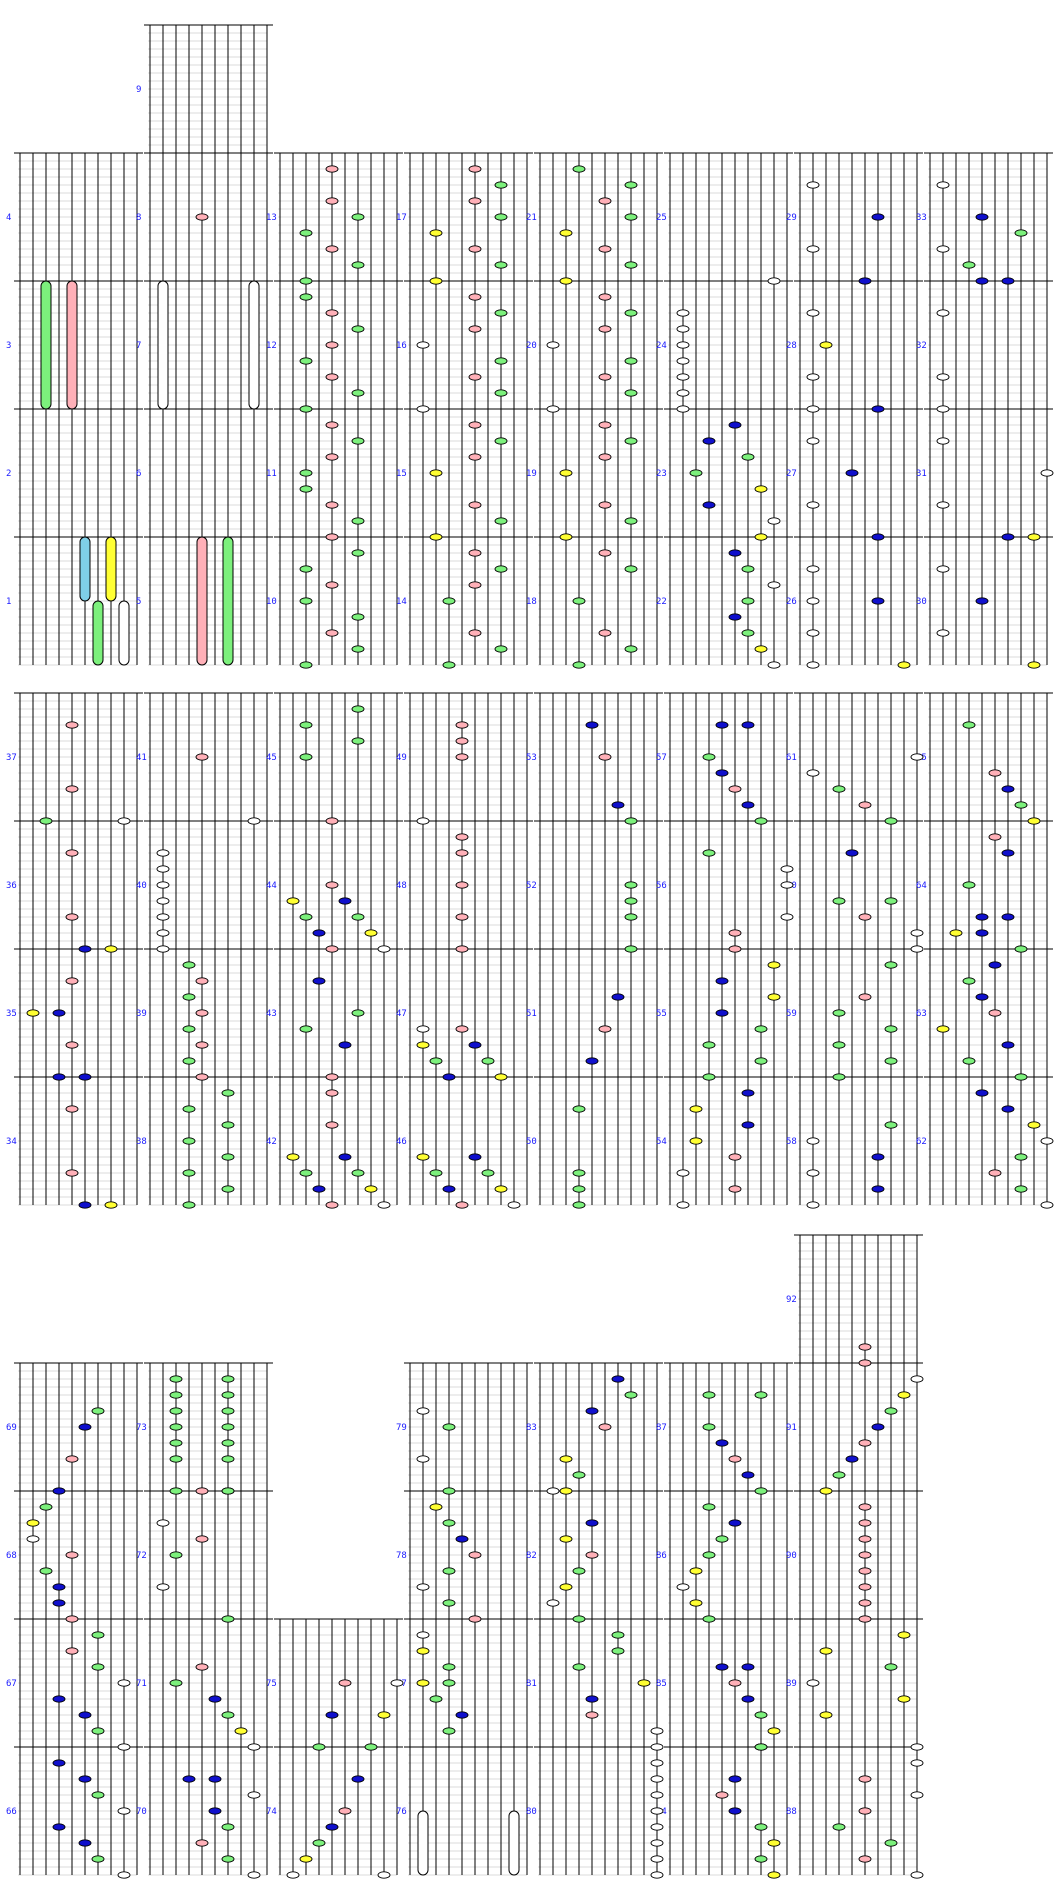 The image size is (1060, 1890). What do you see at coordinates (271, 758) in the screenshot?
I see `measure-number: 45` at bounding box center [271, 758].